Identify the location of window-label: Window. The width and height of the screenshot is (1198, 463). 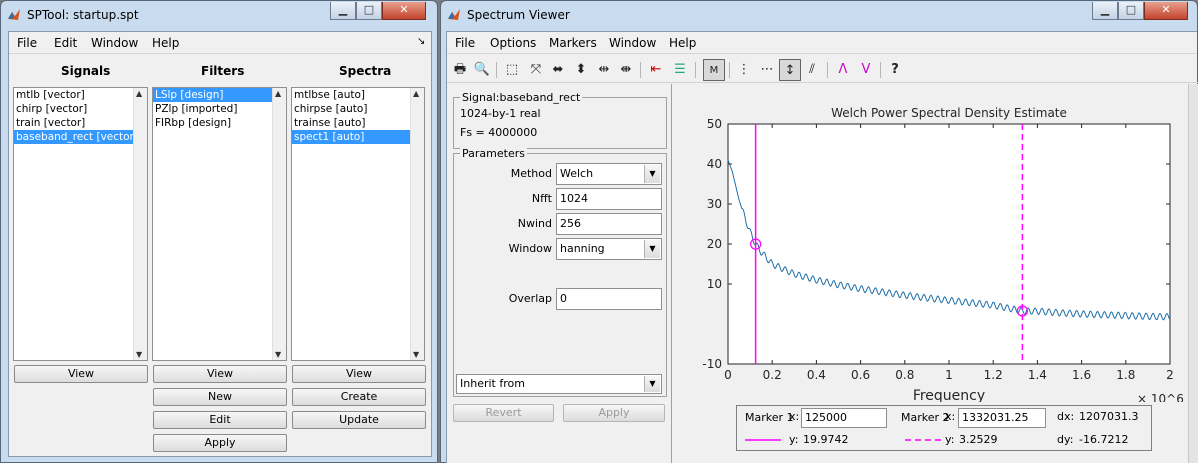
(530, 248).